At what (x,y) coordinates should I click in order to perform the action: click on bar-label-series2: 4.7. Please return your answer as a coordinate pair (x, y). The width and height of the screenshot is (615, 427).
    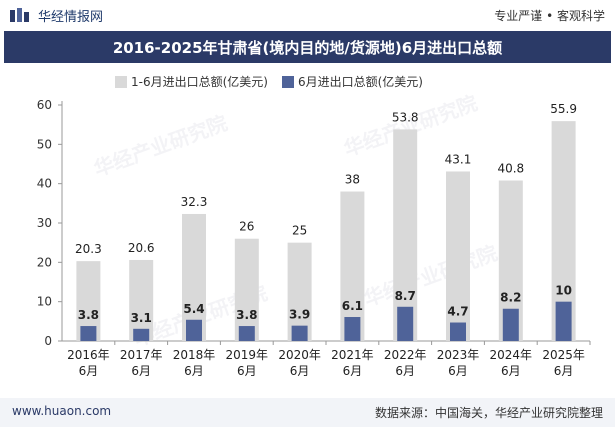
    Looking at the image, I should click on (457, 312).